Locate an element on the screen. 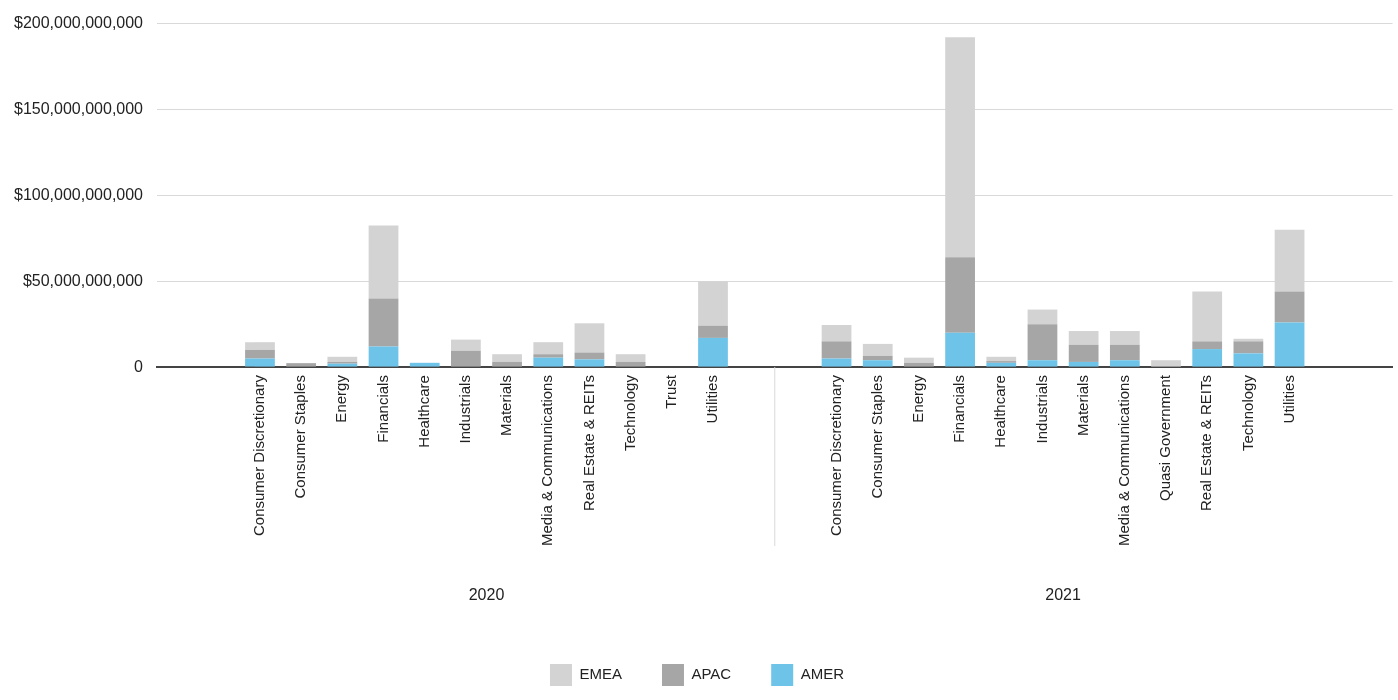  y-tick-label: $50,000,000,000 is located at coordinates (83, 280).